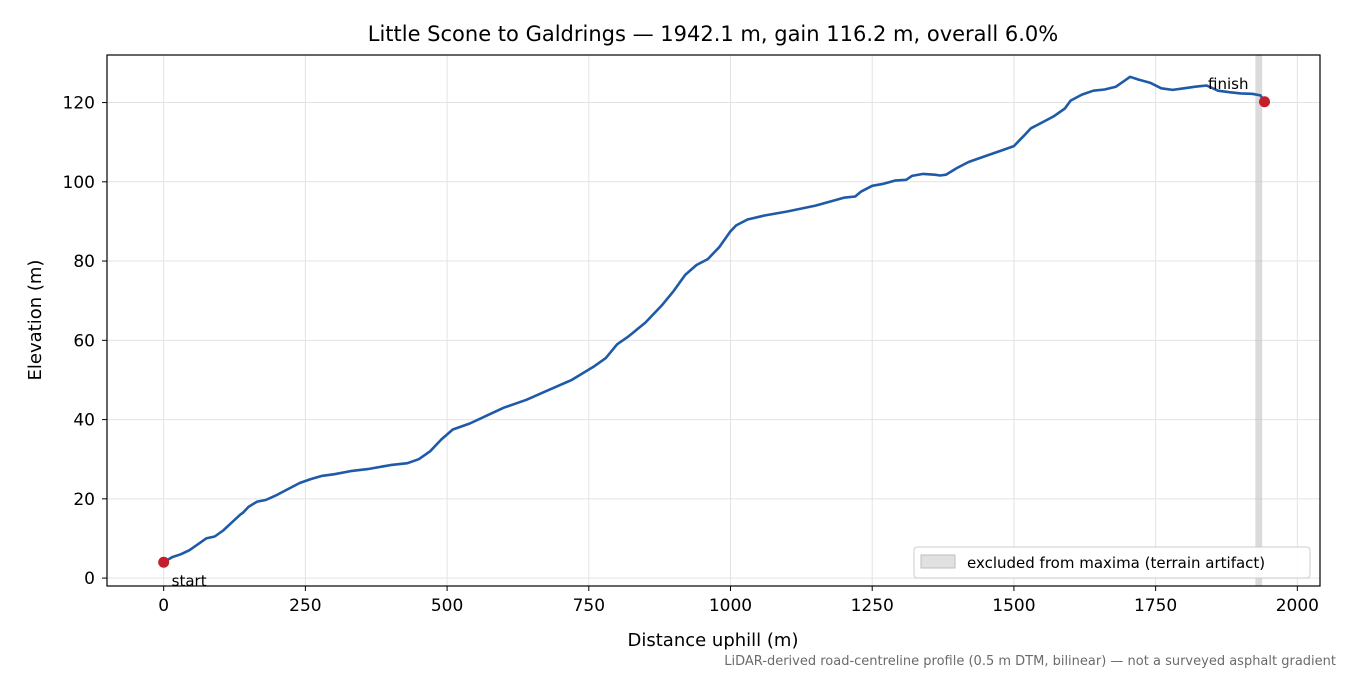  I want to click on x-tick-label: 1750, so click(1155, 606).